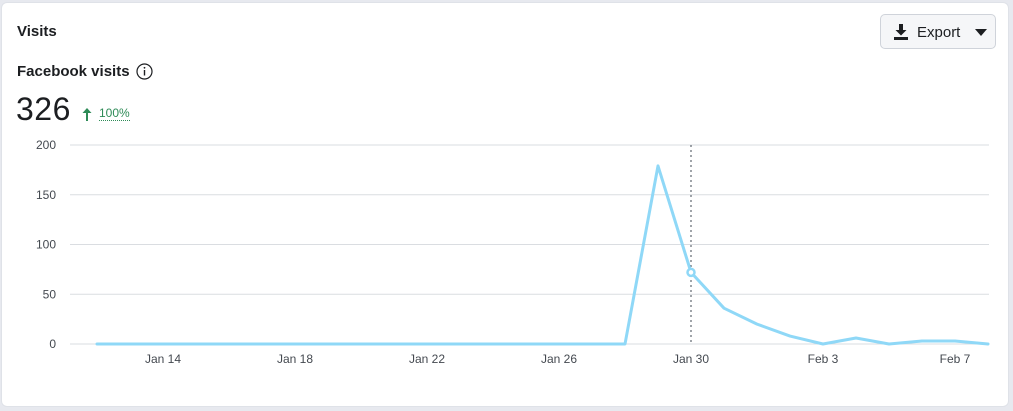 Image resolution: width=1013 pixels, height=411 pixels. I want to click on x-tick-label: Jan 26, so click(559, 359).